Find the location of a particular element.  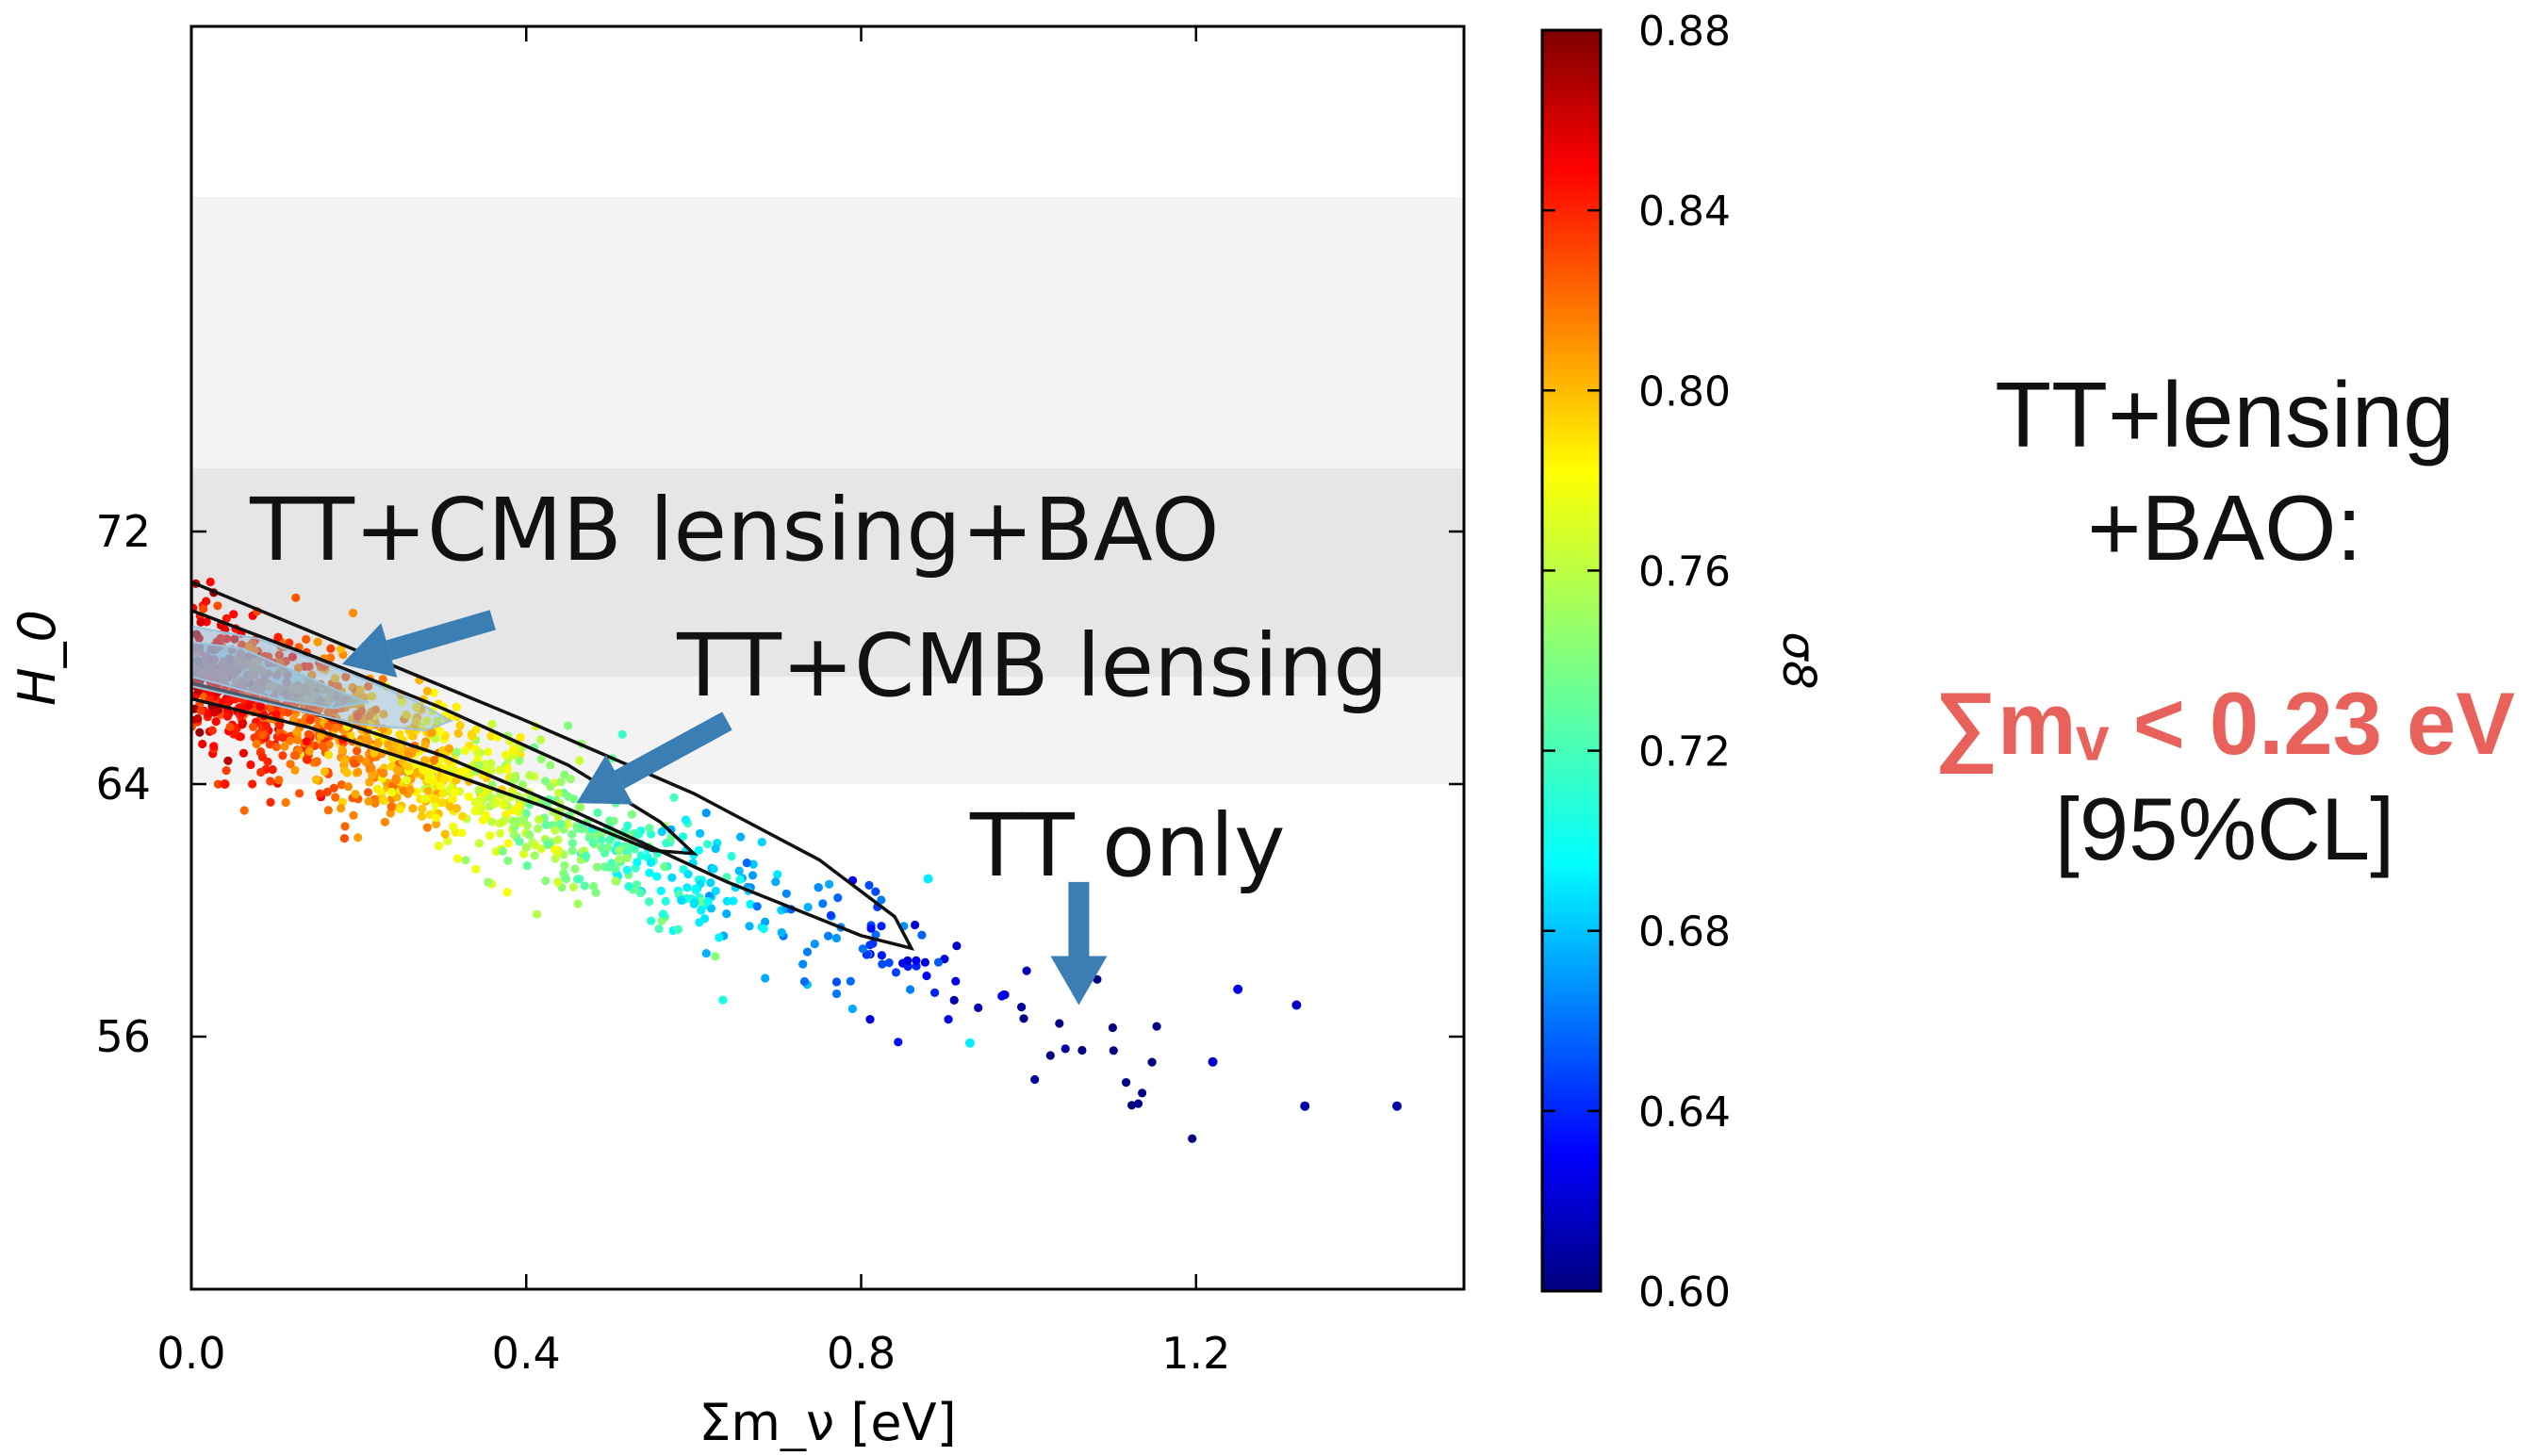

side-title-line2: +BAO: is located at coordinates (2225, 528).